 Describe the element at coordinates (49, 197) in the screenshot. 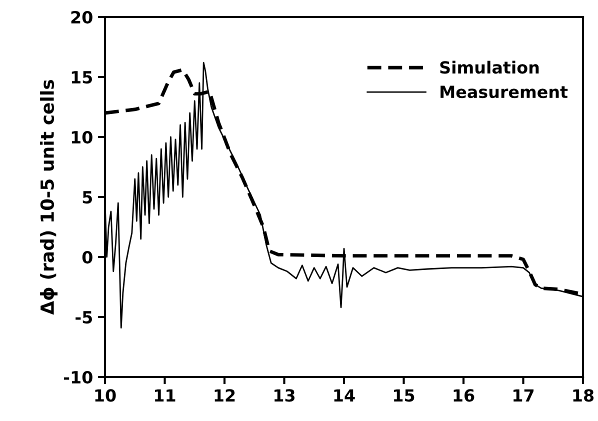

I see `y-axis-title: Δϕ (rad) 10-5 unit cells` at that location.